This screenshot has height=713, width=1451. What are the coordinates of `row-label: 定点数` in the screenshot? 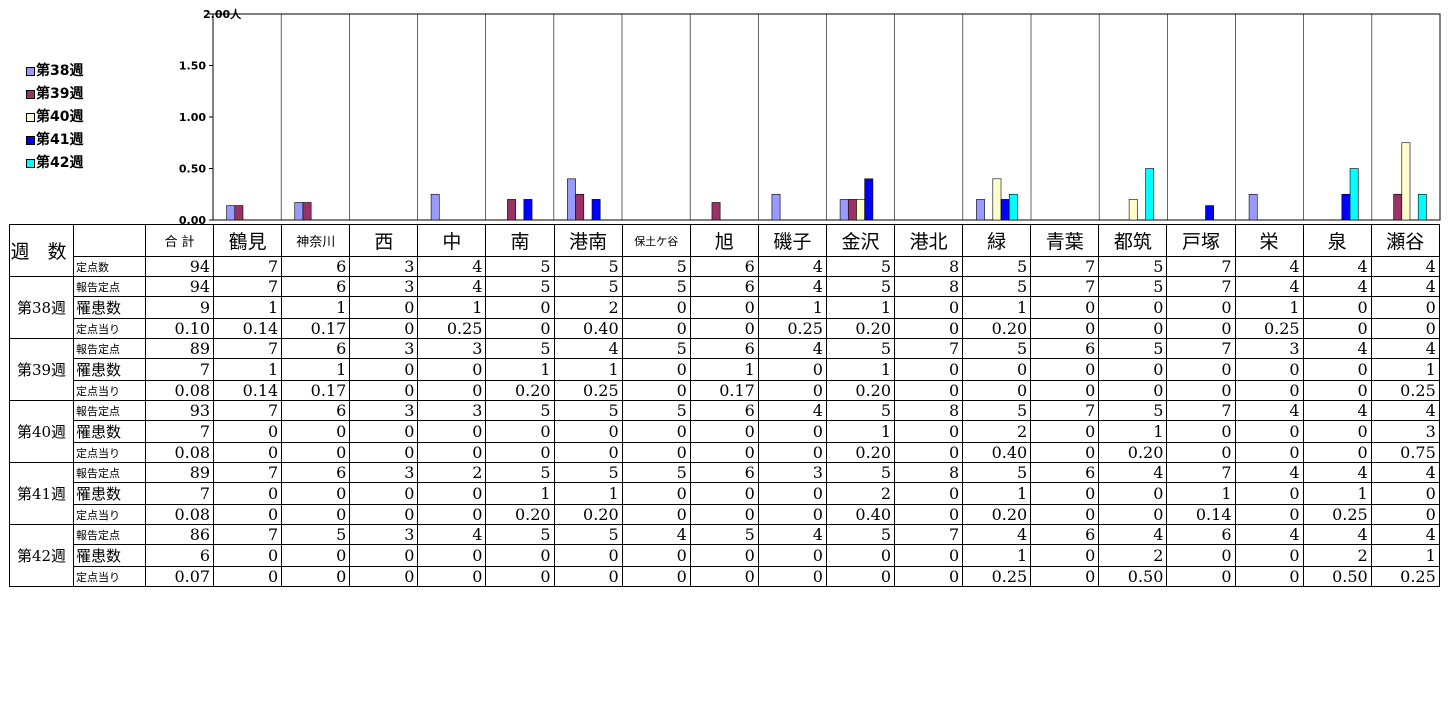 It's located at (109, 266).